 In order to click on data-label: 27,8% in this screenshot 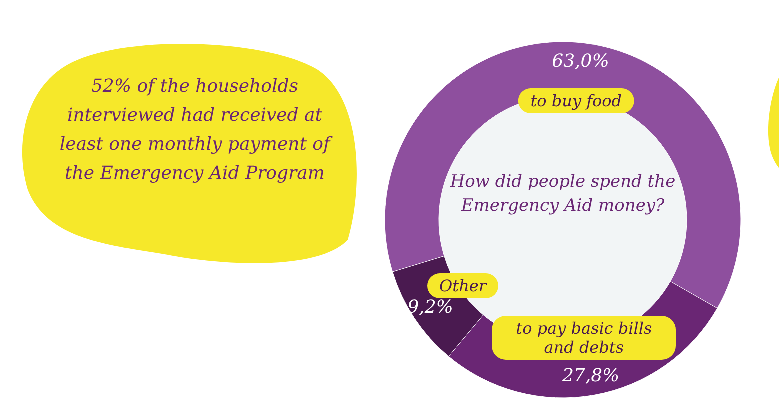, I will do `click(590, 376)`.